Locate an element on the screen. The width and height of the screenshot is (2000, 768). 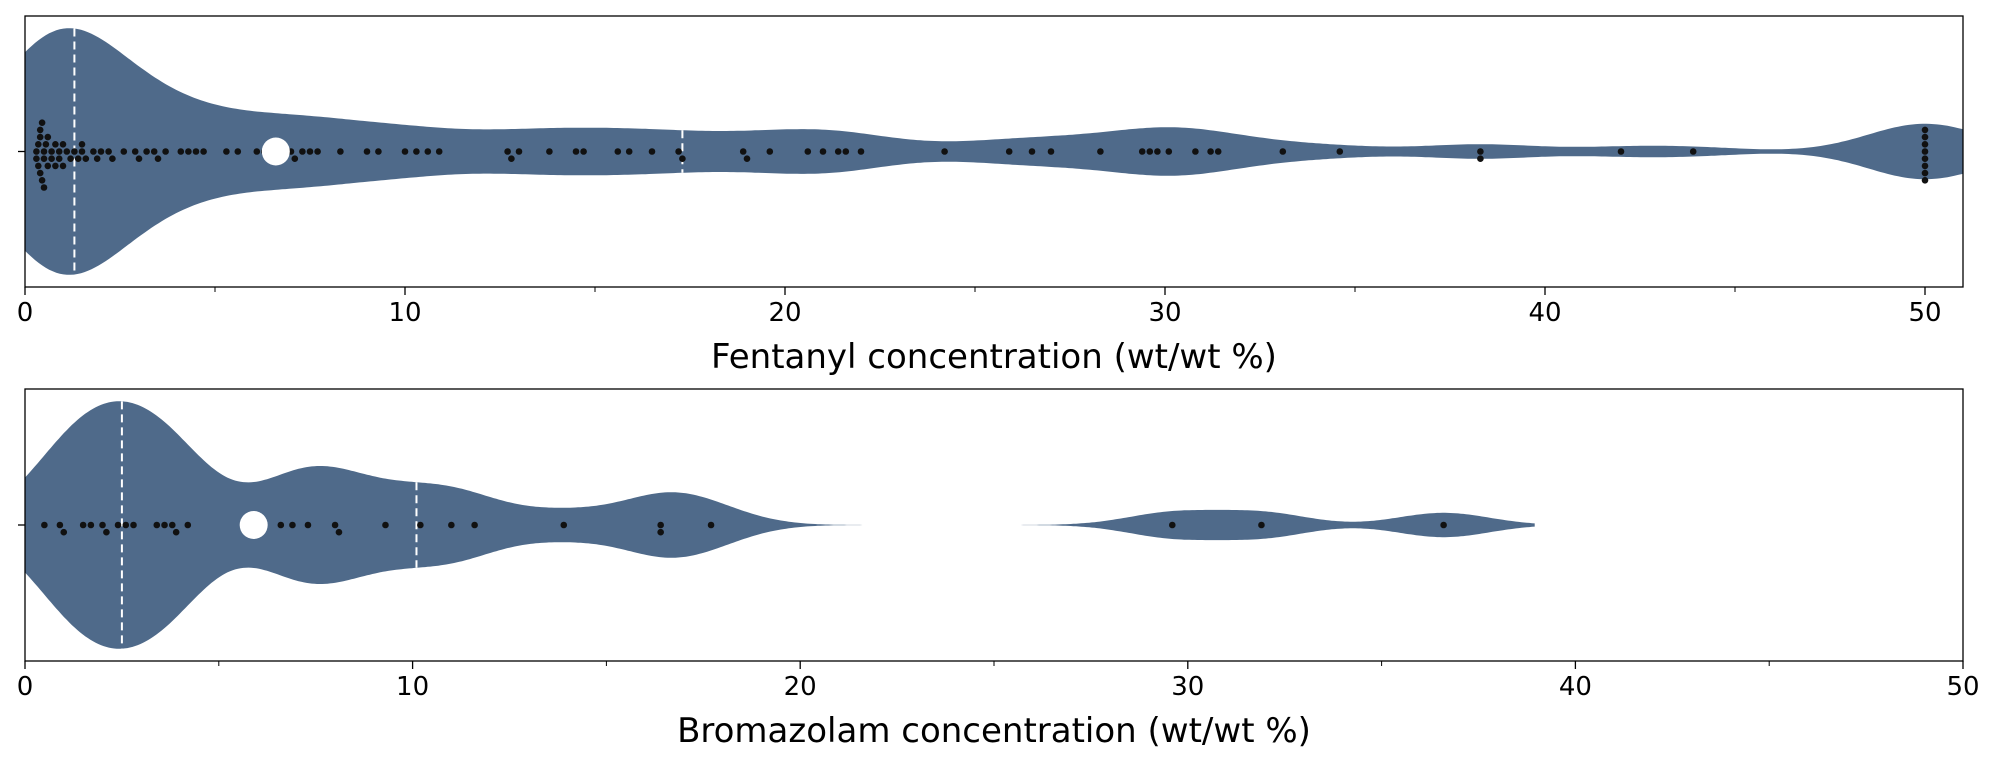
x-axis-label: Bromazolam concentration (wt/wt %) is located at coordinates (994, 731).